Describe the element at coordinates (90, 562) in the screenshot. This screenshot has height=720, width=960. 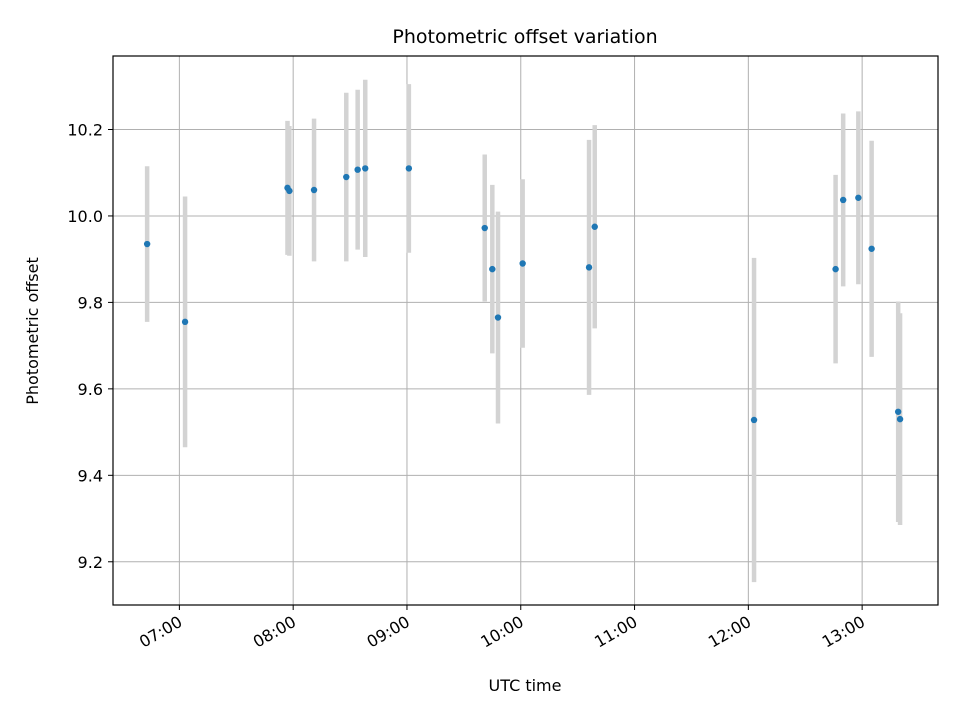
I see `y-tick-label: 9.2` at that location.